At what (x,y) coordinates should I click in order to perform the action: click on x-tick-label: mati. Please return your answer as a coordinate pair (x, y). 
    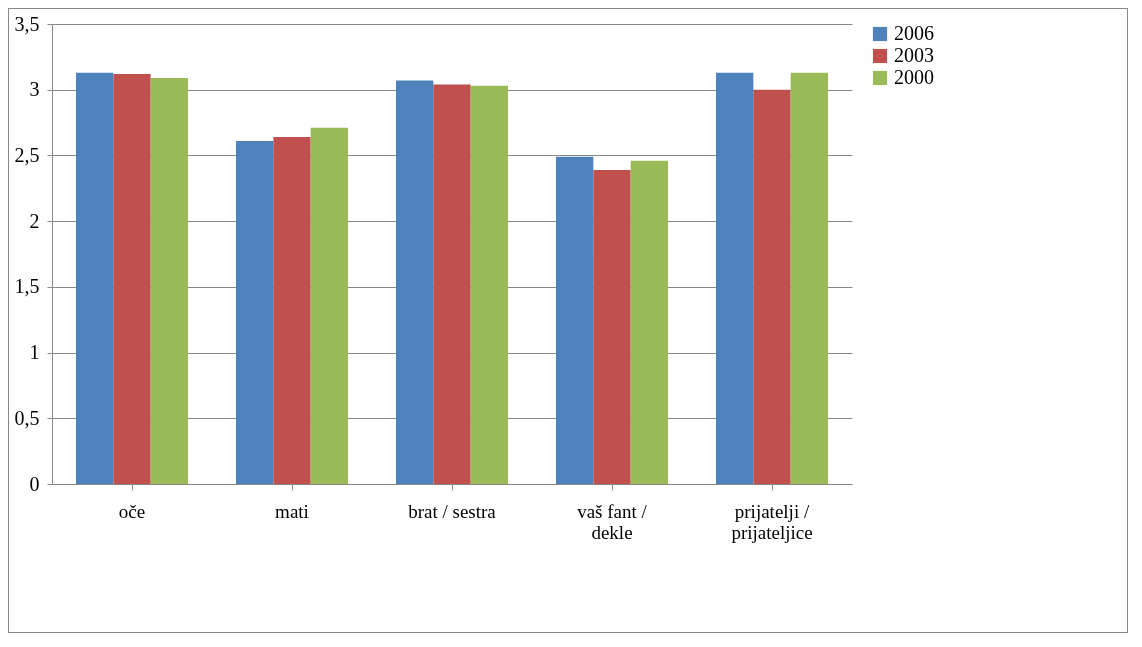
    Looking at the image, I should click on (292, 511).